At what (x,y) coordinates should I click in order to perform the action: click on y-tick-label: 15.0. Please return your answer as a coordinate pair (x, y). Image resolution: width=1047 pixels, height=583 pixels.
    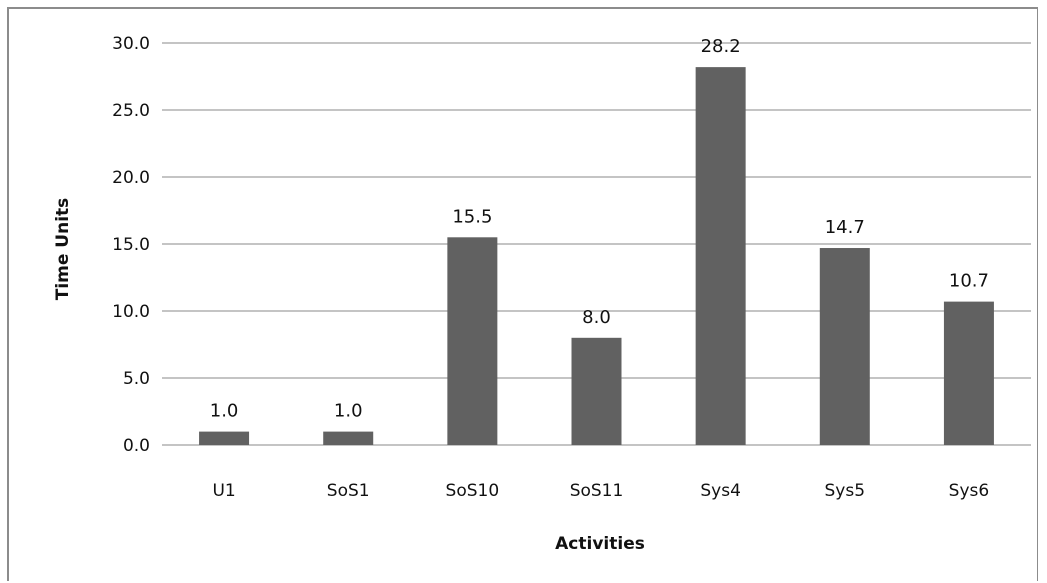
    Looking at the image, I should click on (131, 245).